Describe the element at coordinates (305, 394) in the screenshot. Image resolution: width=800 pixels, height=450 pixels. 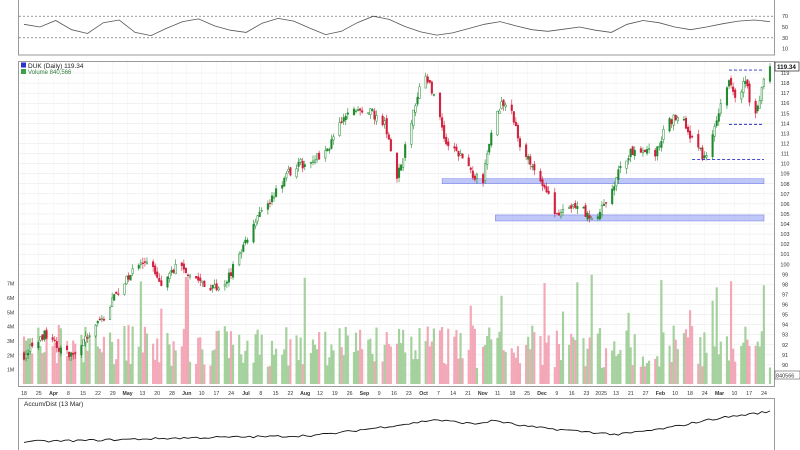
I see `date-tick-label: Aug` at that location.